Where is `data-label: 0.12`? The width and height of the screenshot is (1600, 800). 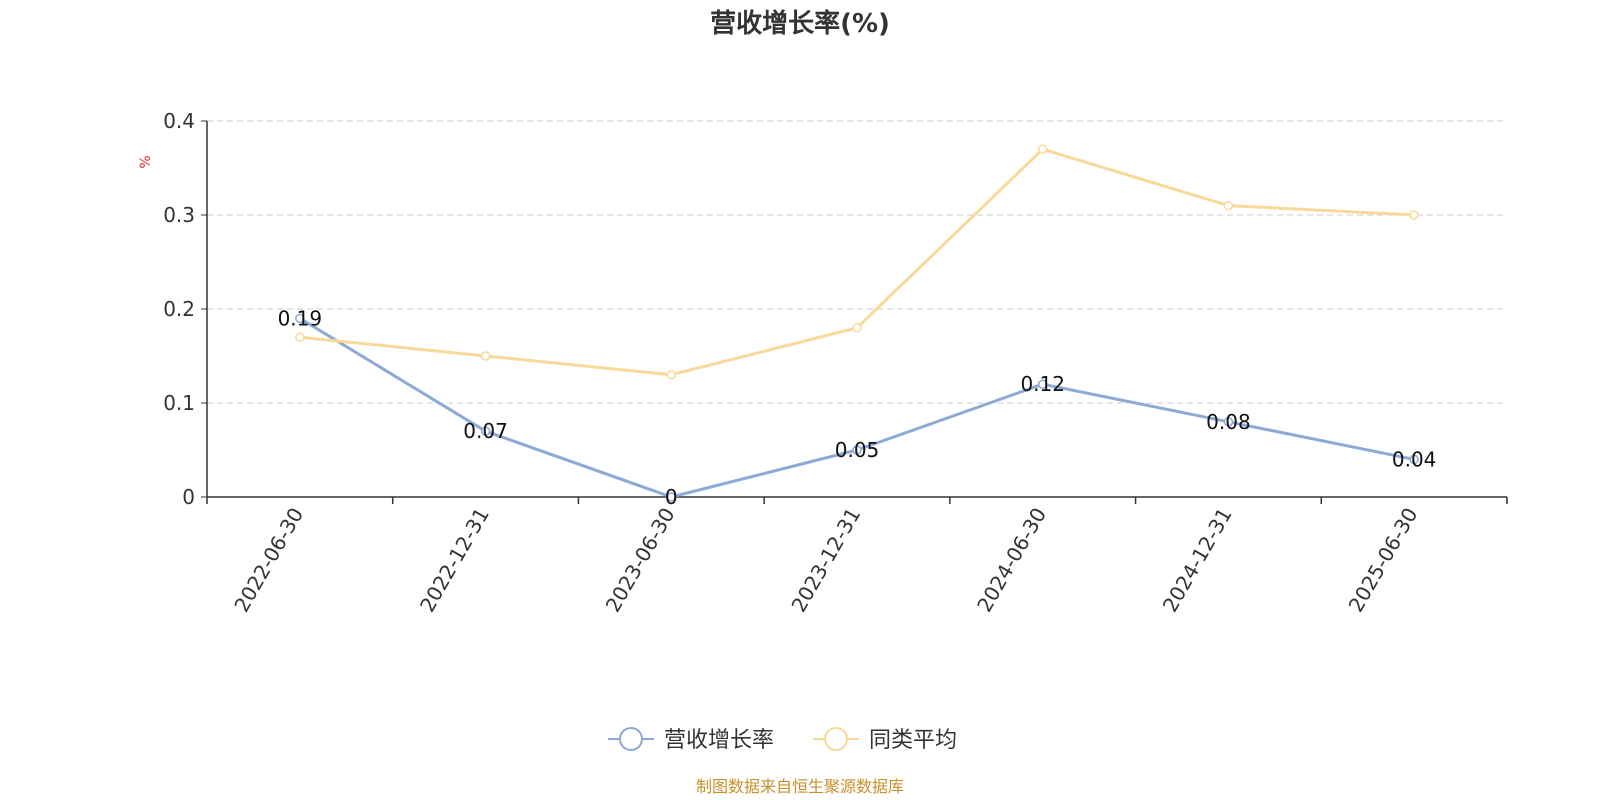 data-label: 0.12 is located at coordinates (1042, 384).